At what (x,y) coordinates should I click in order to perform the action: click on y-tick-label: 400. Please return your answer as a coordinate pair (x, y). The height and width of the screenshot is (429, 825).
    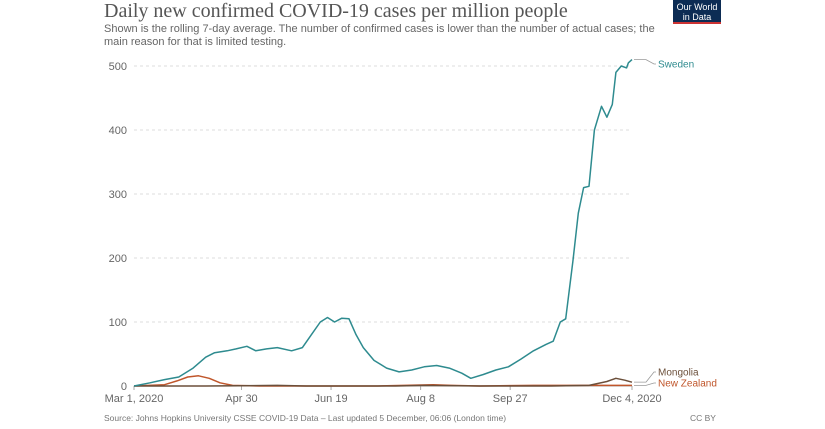
    Looking at the image, I should click on (118, 131).